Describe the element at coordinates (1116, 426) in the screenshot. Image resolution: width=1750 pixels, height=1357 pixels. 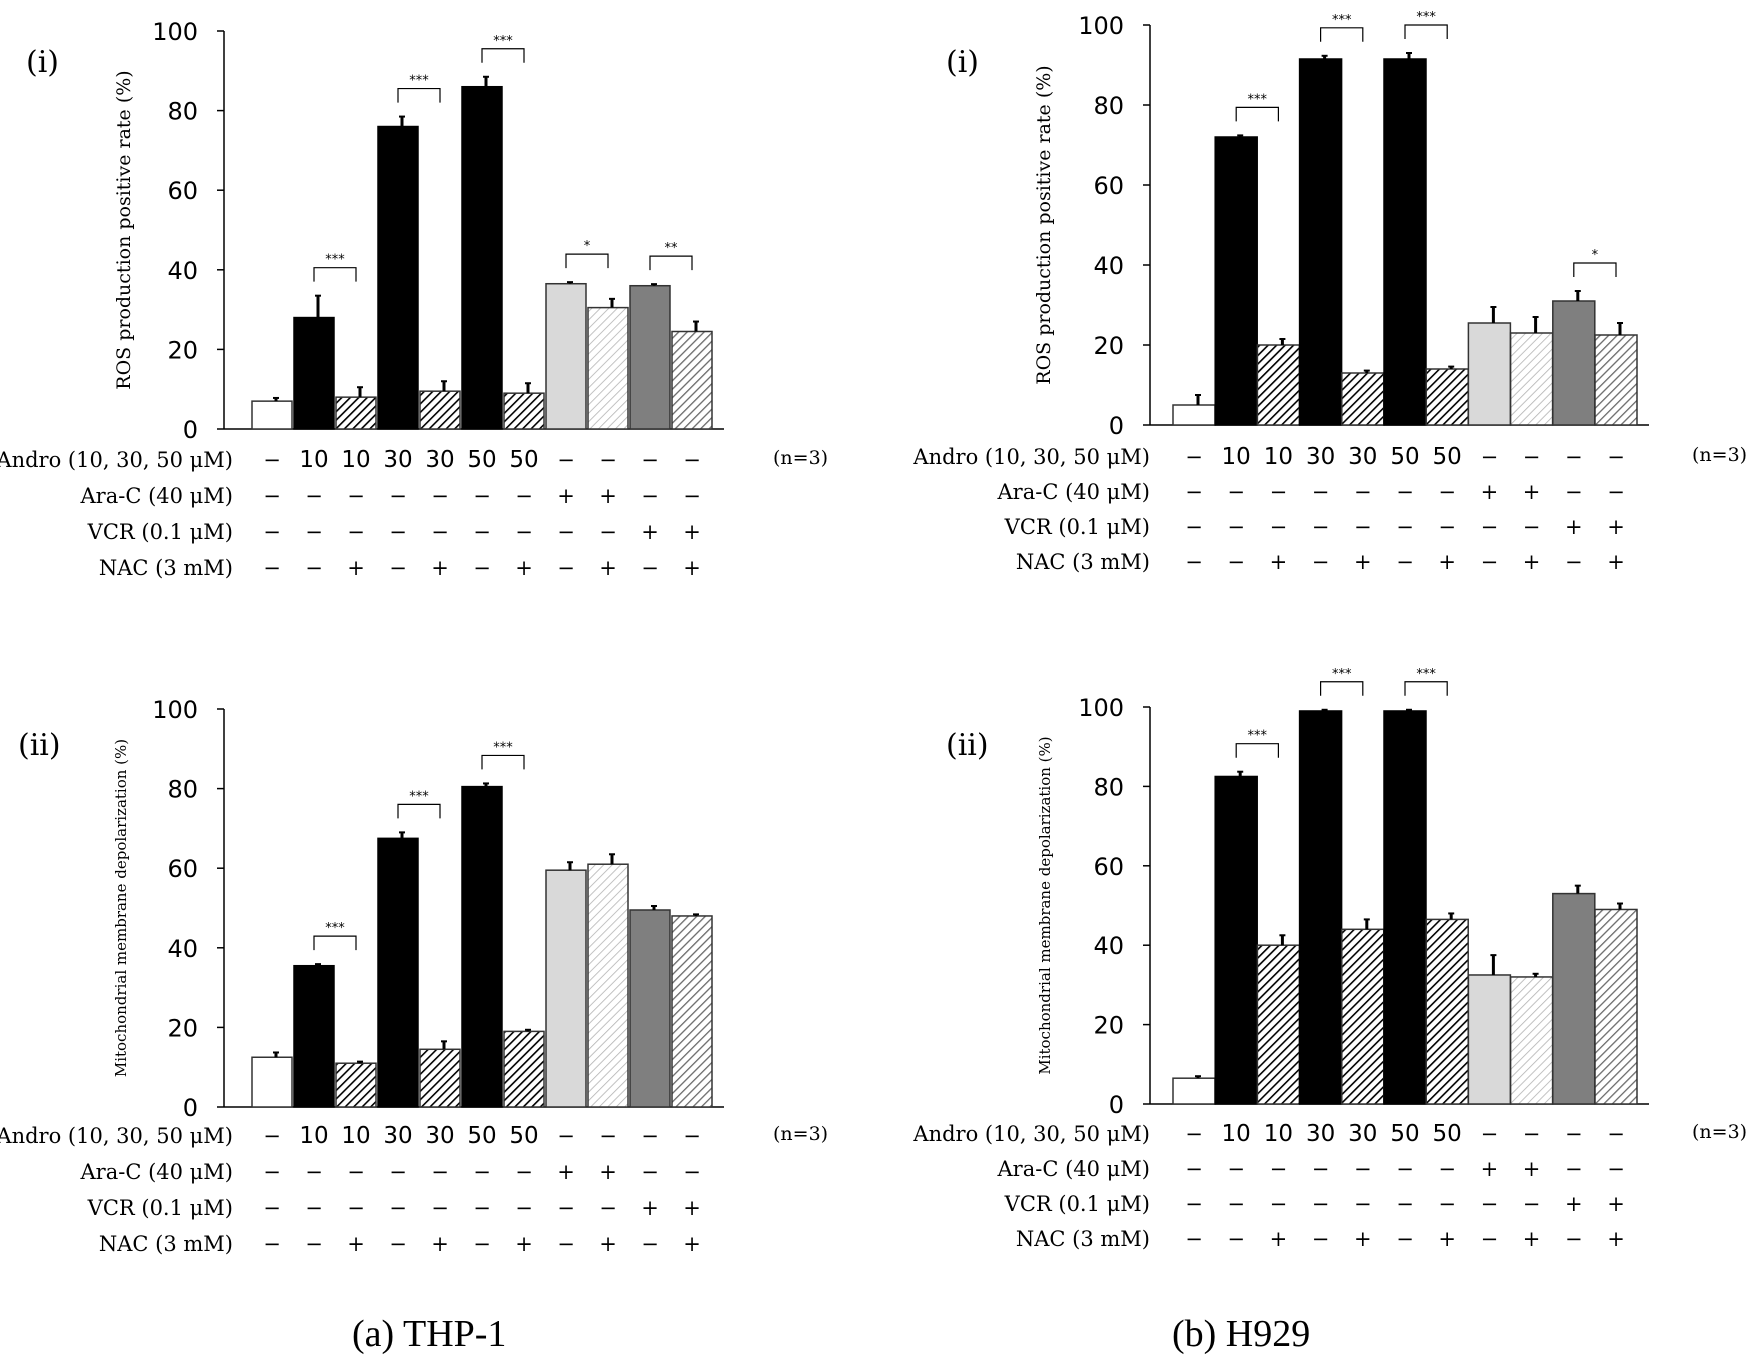
I see `y-tick-label: 0` at that location.